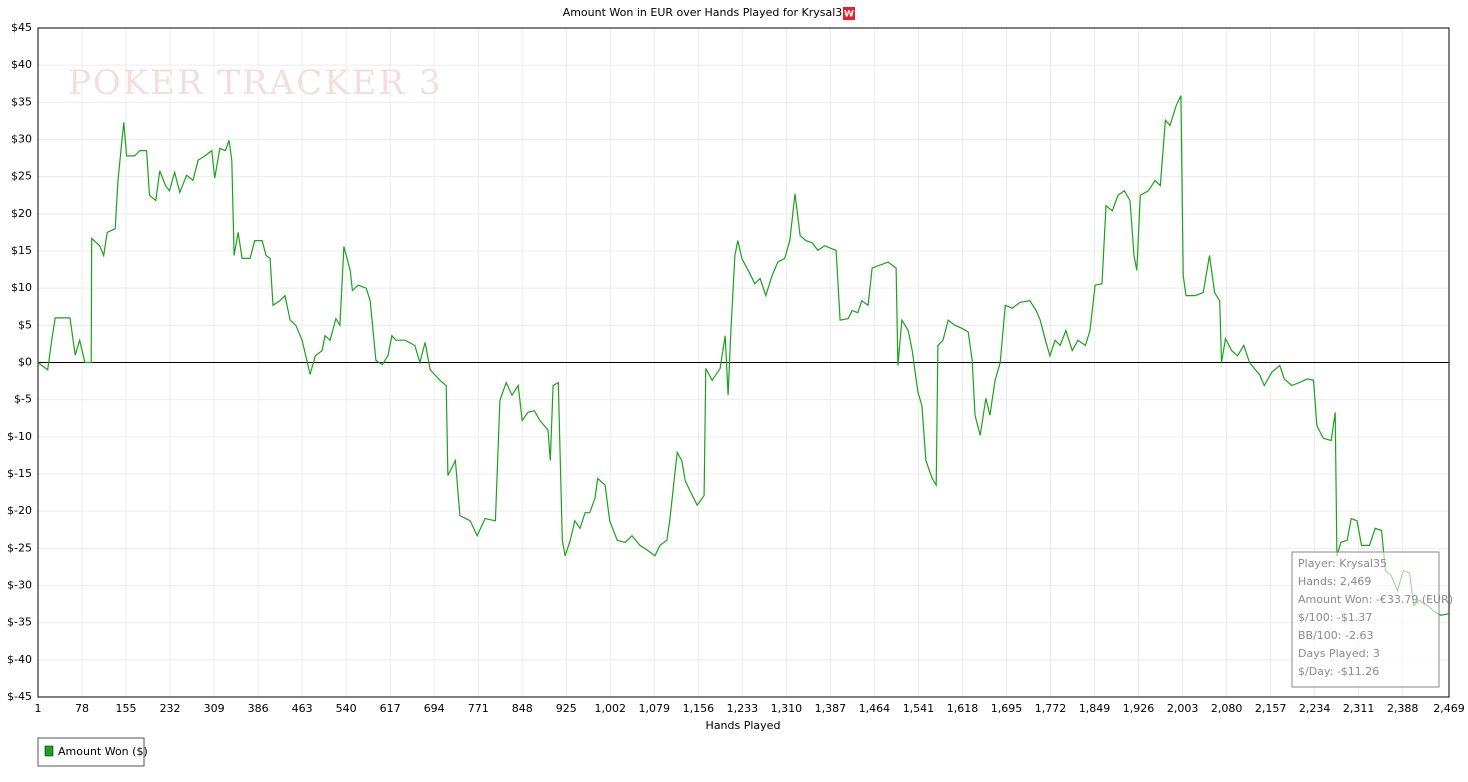  Describe the element at coordinates (743, 708) in the screenshot. I see `x-tick-label: 1,233` at that location.